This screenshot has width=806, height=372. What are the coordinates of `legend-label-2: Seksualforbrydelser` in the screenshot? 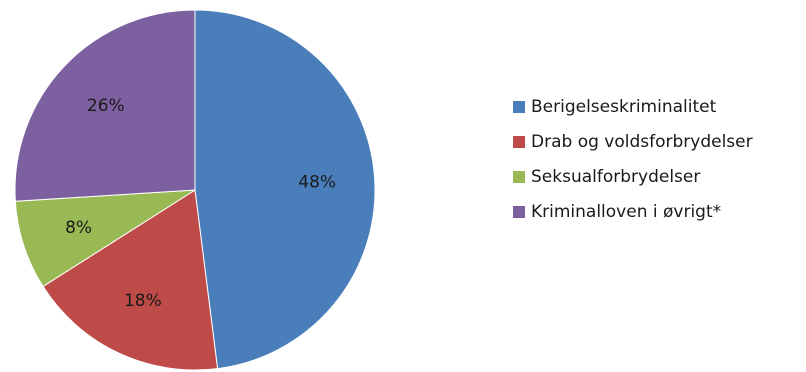 It's located at (615, 177).